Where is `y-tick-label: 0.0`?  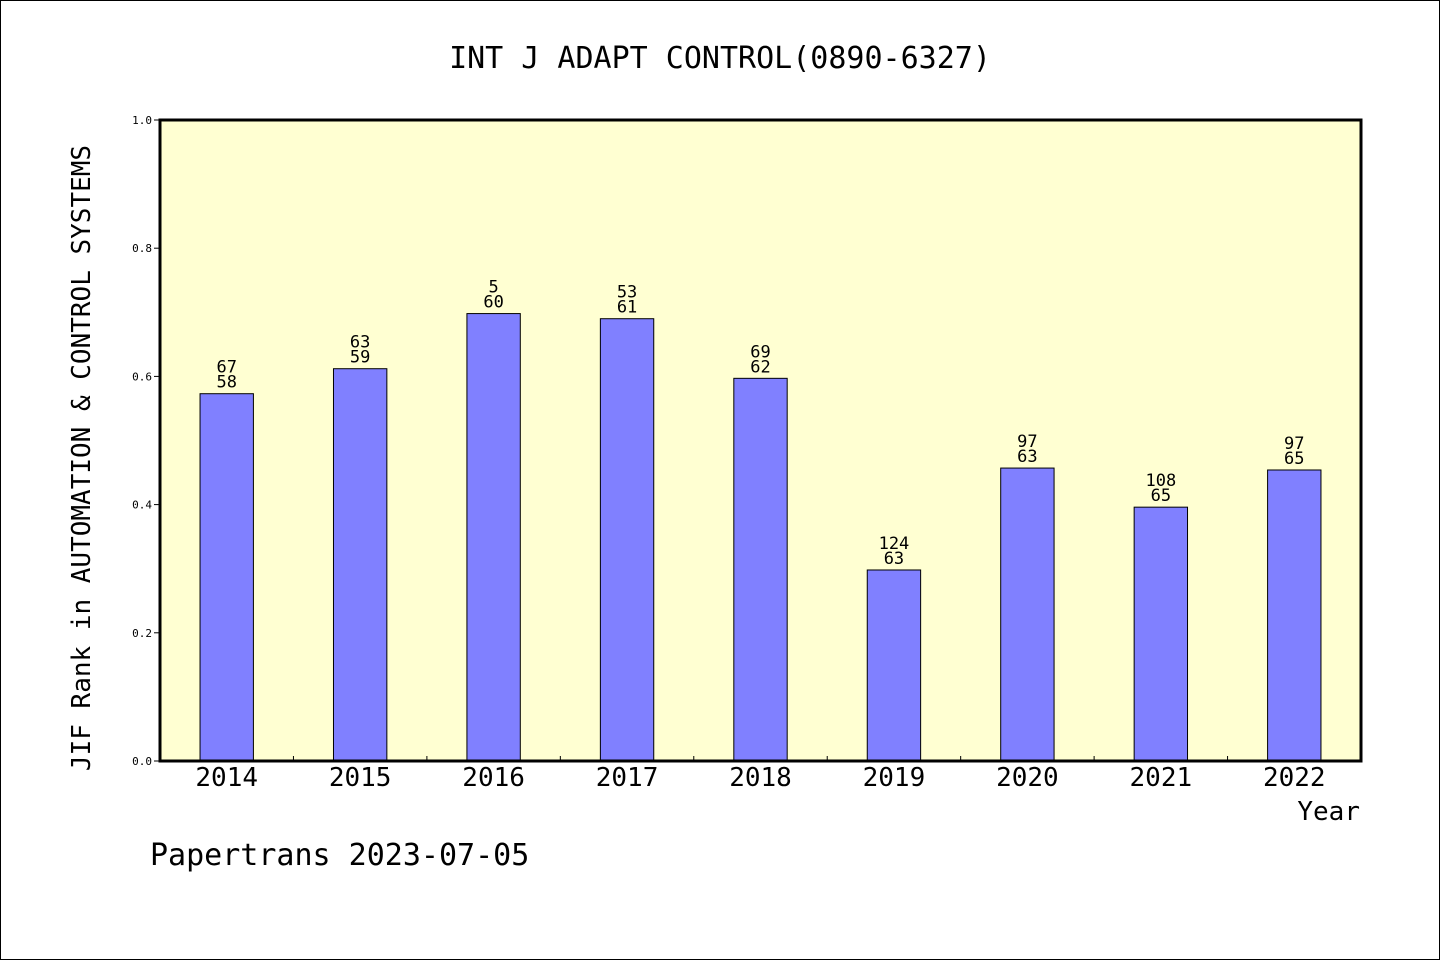
y-tick-label: 0.0 is located at coordinates (142, 761).